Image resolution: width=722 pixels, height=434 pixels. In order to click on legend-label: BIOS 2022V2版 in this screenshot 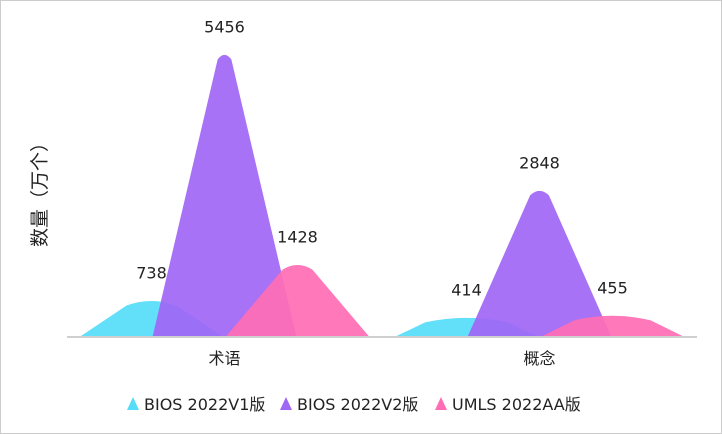, I will do `click(357, 404)`.